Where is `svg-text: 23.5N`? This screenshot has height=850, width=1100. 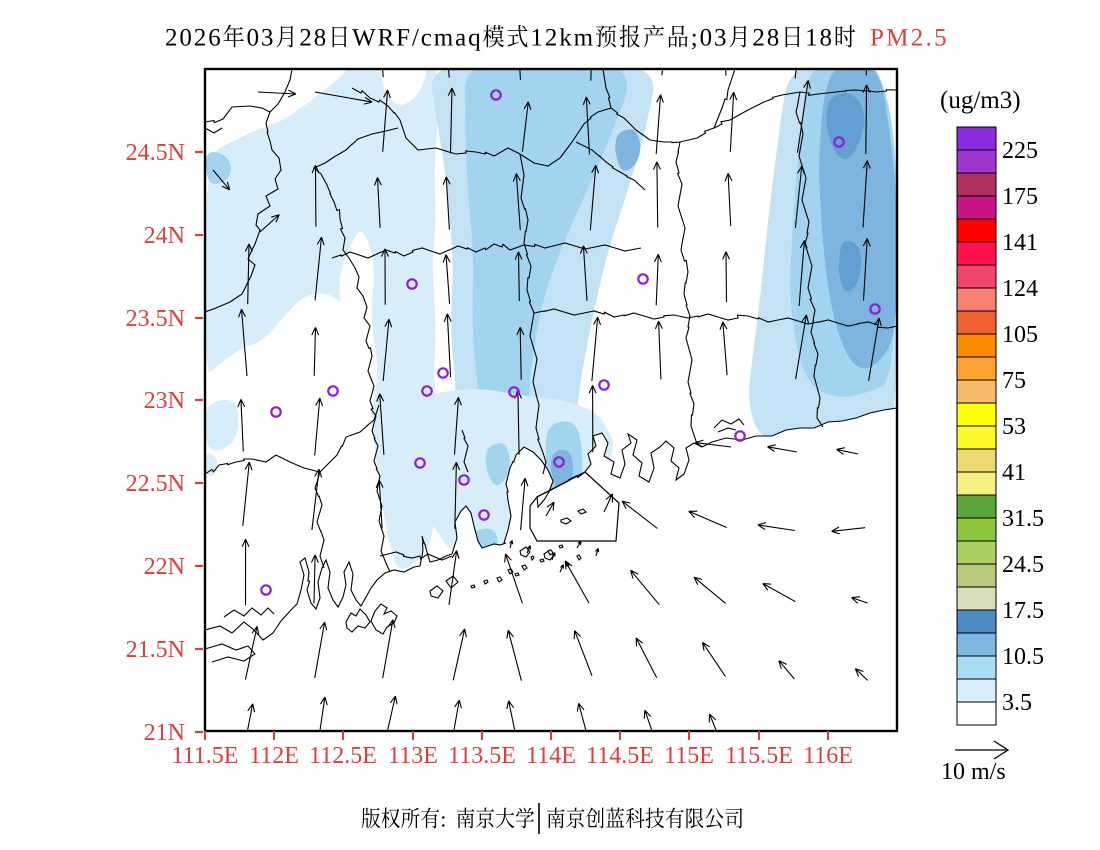
svg-text: 23.5N is located at coordinates (155, 319).